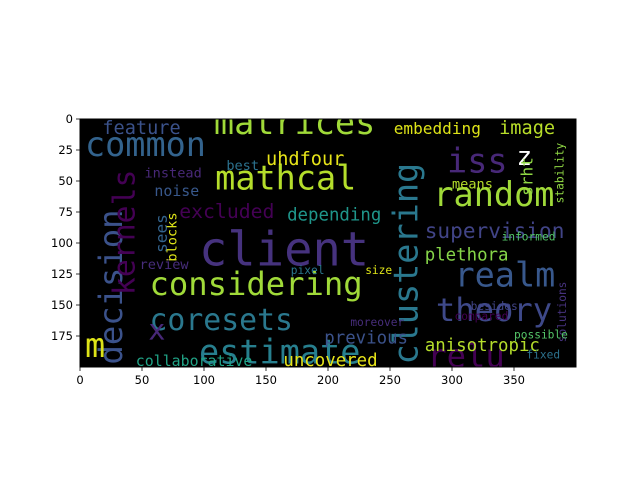 The image size is (640, 480). I want to click on word-anisotropic: anisotropic, so click(482, 346).